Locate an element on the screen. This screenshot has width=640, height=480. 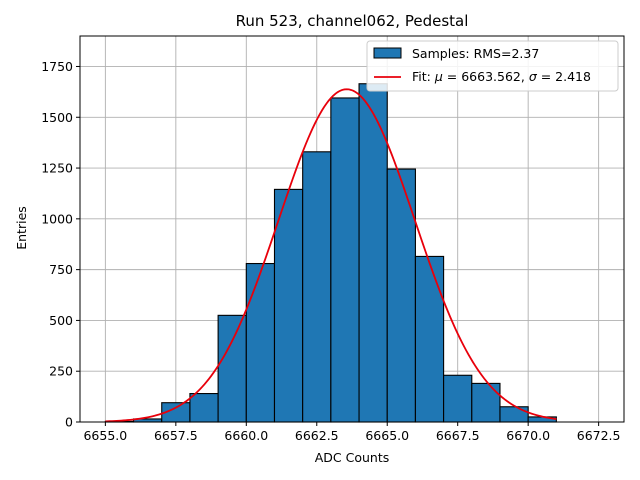
x-tick-label: 6667.5 is located at coordinates (458, 435).